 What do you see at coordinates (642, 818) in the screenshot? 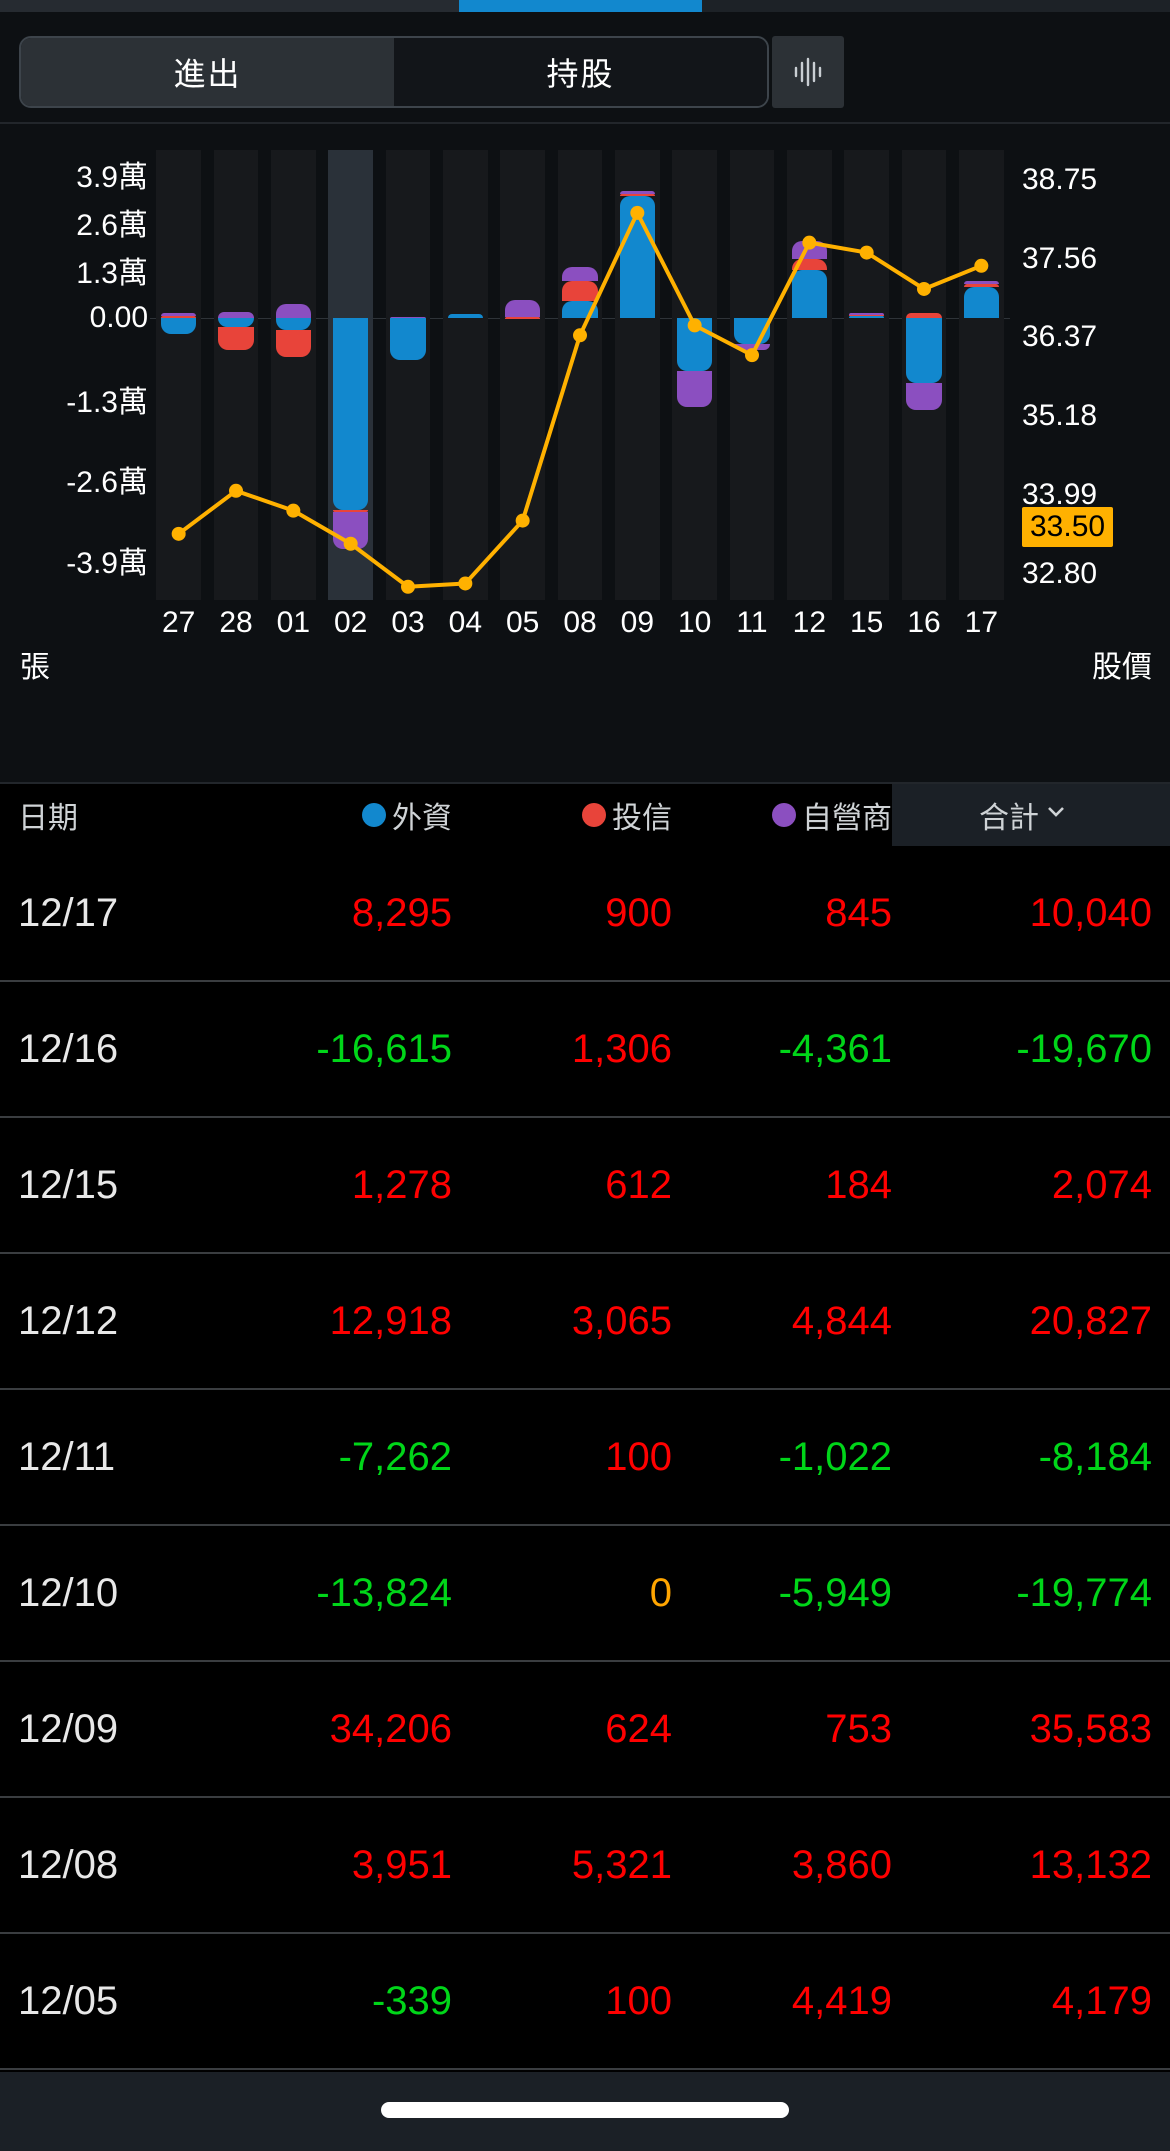
I see `column-header-trust-label: 投信` at bounding box center [642, 818].